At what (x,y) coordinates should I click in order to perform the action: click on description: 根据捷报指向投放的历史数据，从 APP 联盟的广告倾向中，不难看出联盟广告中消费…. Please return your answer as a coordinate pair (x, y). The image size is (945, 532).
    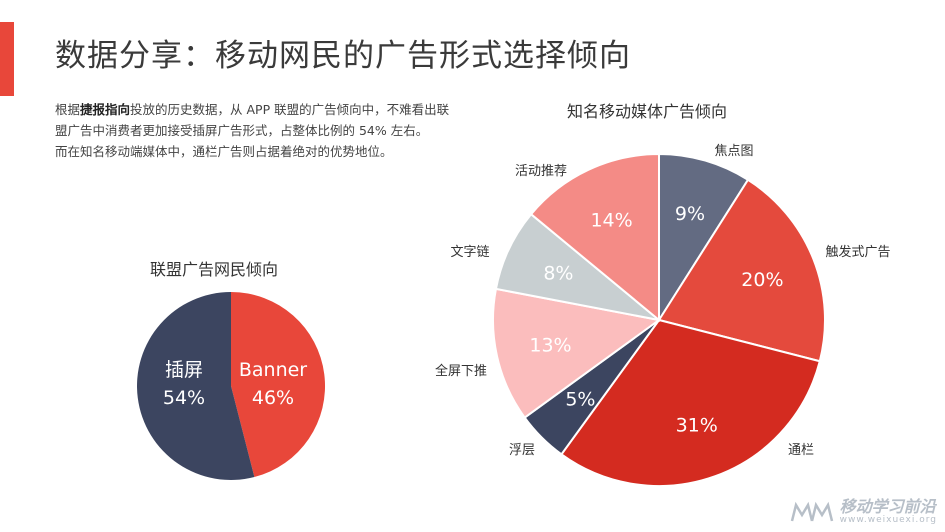
    Looking at the image, I should click on (257, 130).